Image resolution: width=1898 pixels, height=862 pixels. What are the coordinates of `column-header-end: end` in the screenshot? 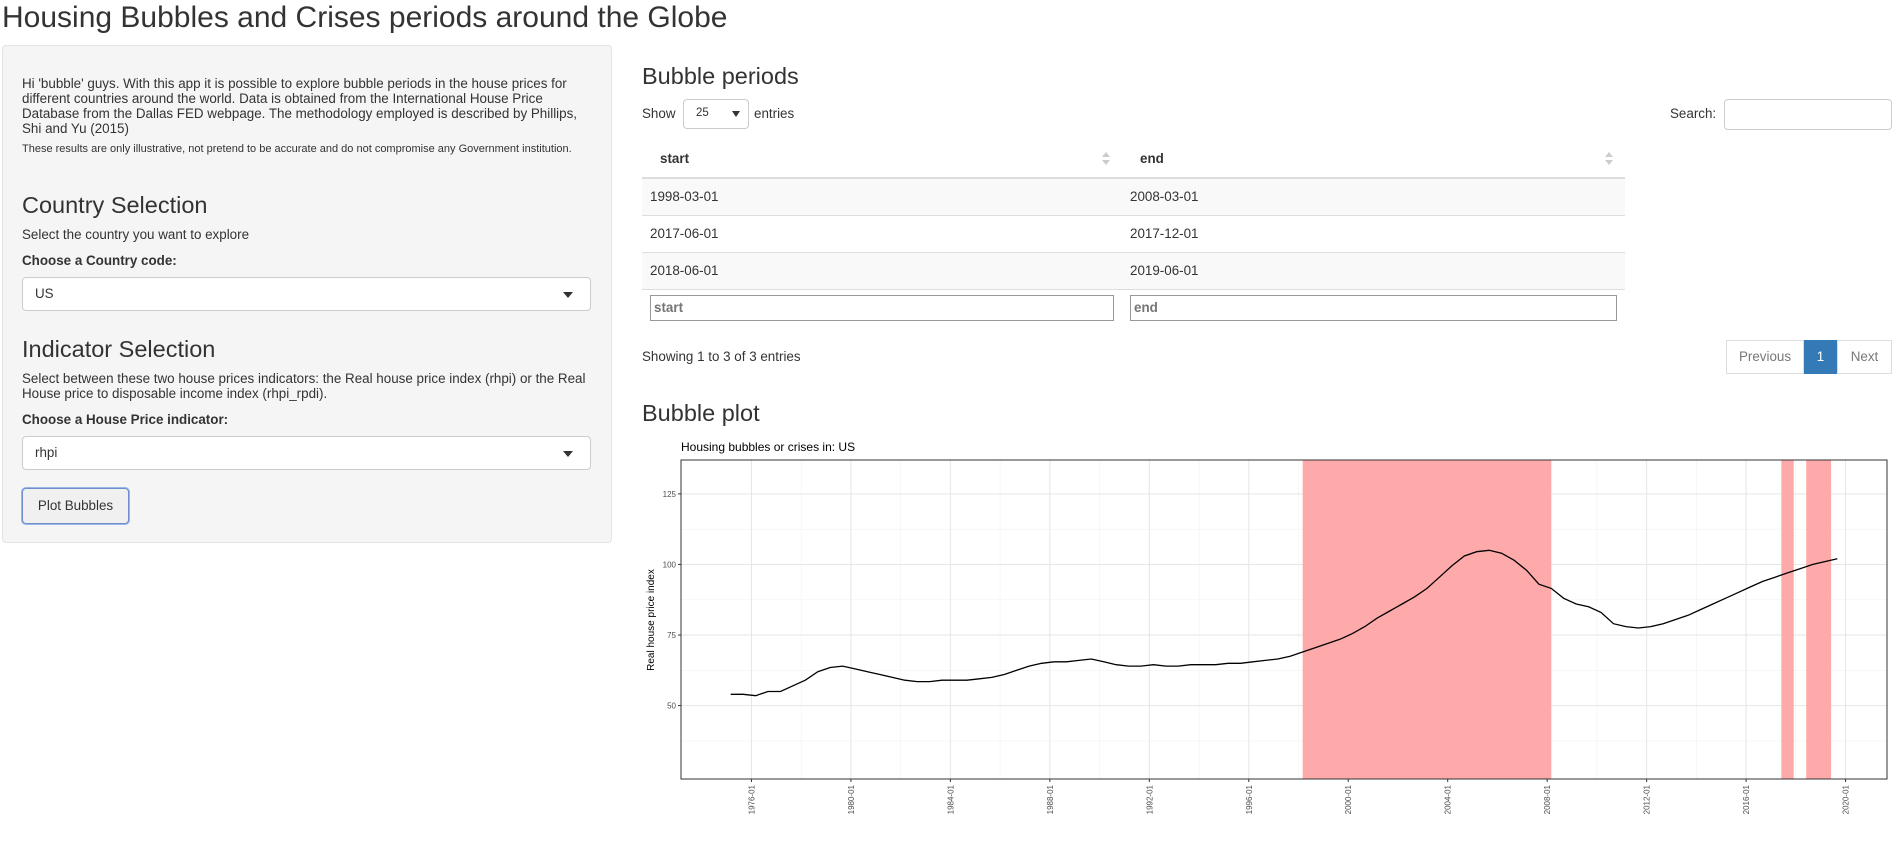 It's located at (1373, 159).